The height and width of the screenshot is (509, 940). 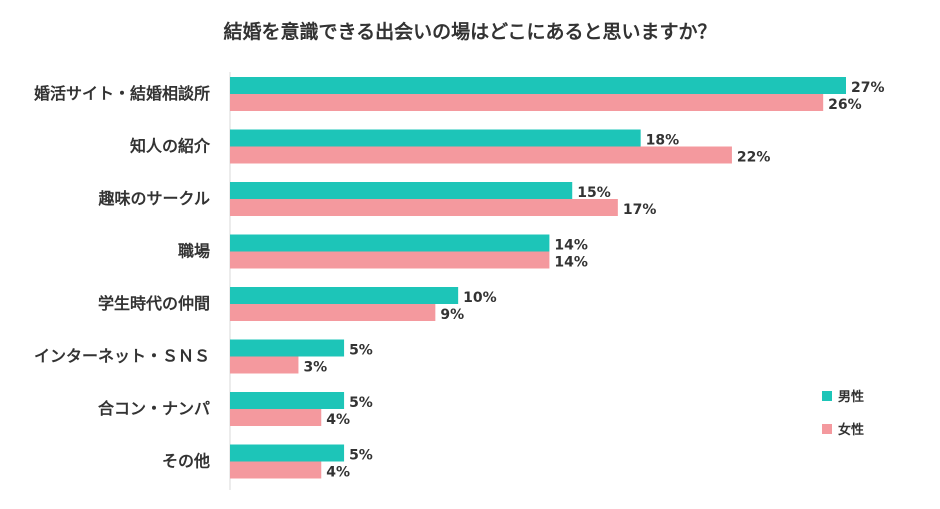 What do you see at coordinates (868, 88) in the screenshot?
I see `data-label-male: 27%` at bounding box center [868, 88].